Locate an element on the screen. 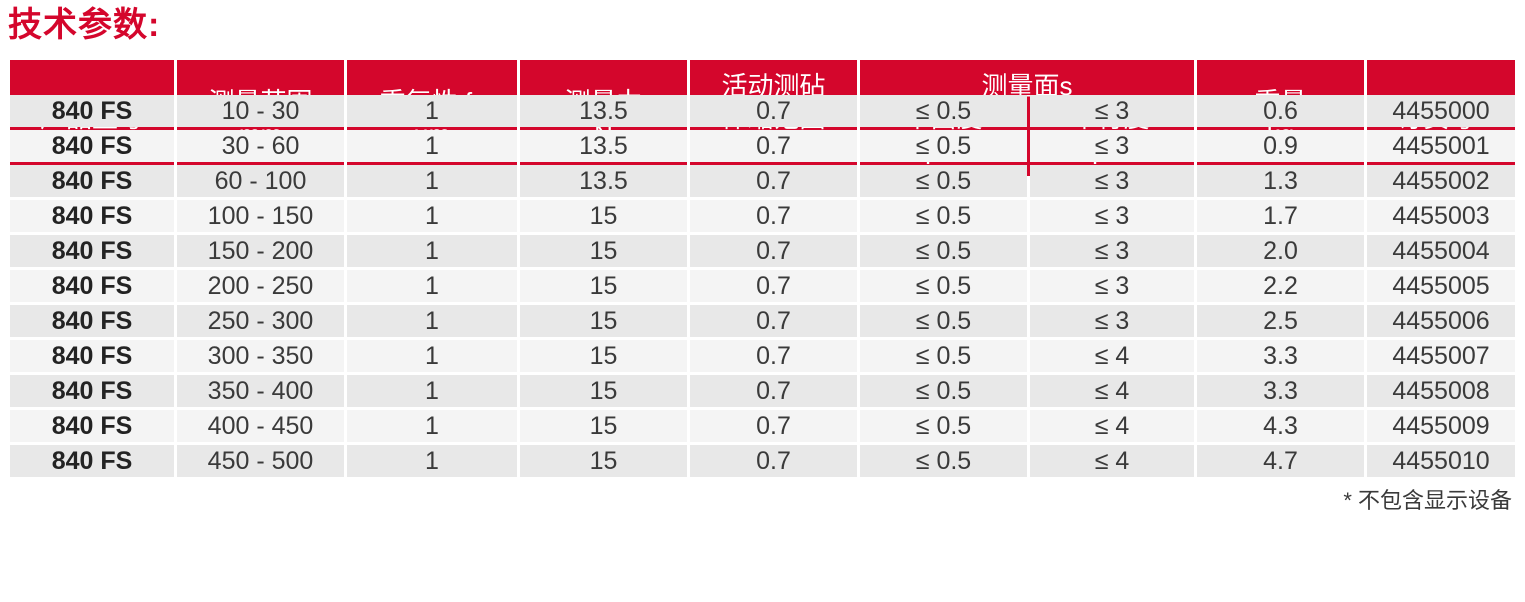  page-title: 技术参数: is located at coordinates (84, 25).